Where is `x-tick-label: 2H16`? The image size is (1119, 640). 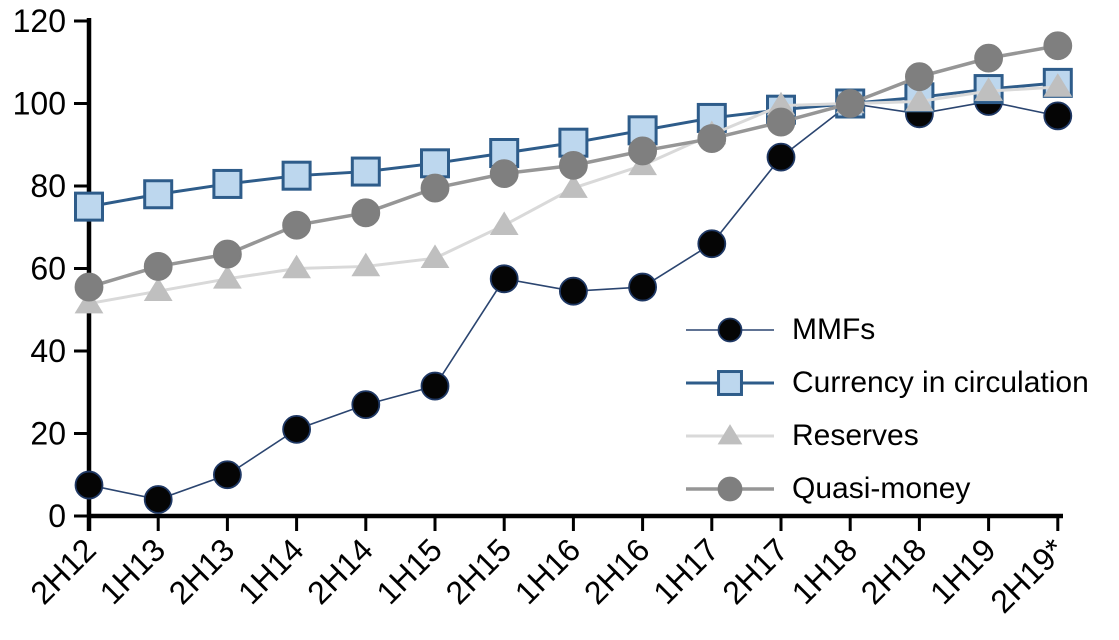 x-tick-label: 2H16 is located at coordinates (617, 571).